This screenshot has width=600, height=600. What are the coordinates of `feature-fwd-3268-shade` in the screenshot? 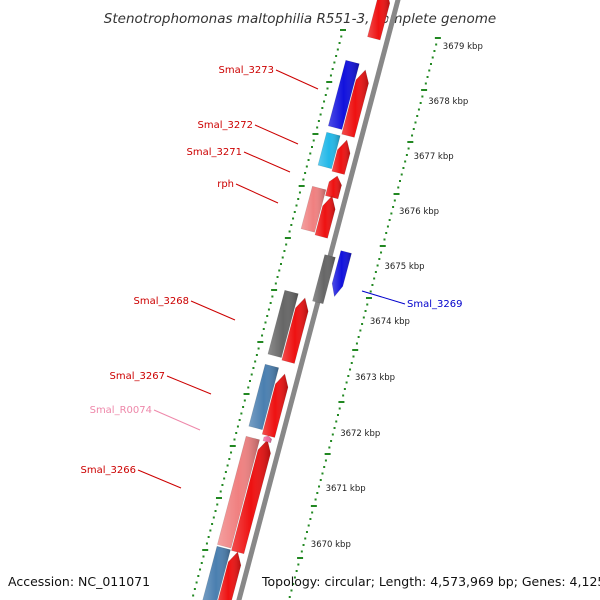 It's located at (295, 331).